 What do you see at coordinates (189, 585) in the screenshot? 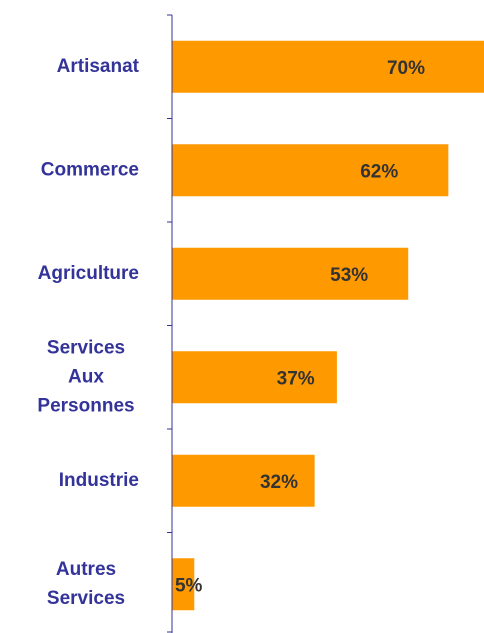
I see `value-label: 5%` at bounding box center [189, 585].